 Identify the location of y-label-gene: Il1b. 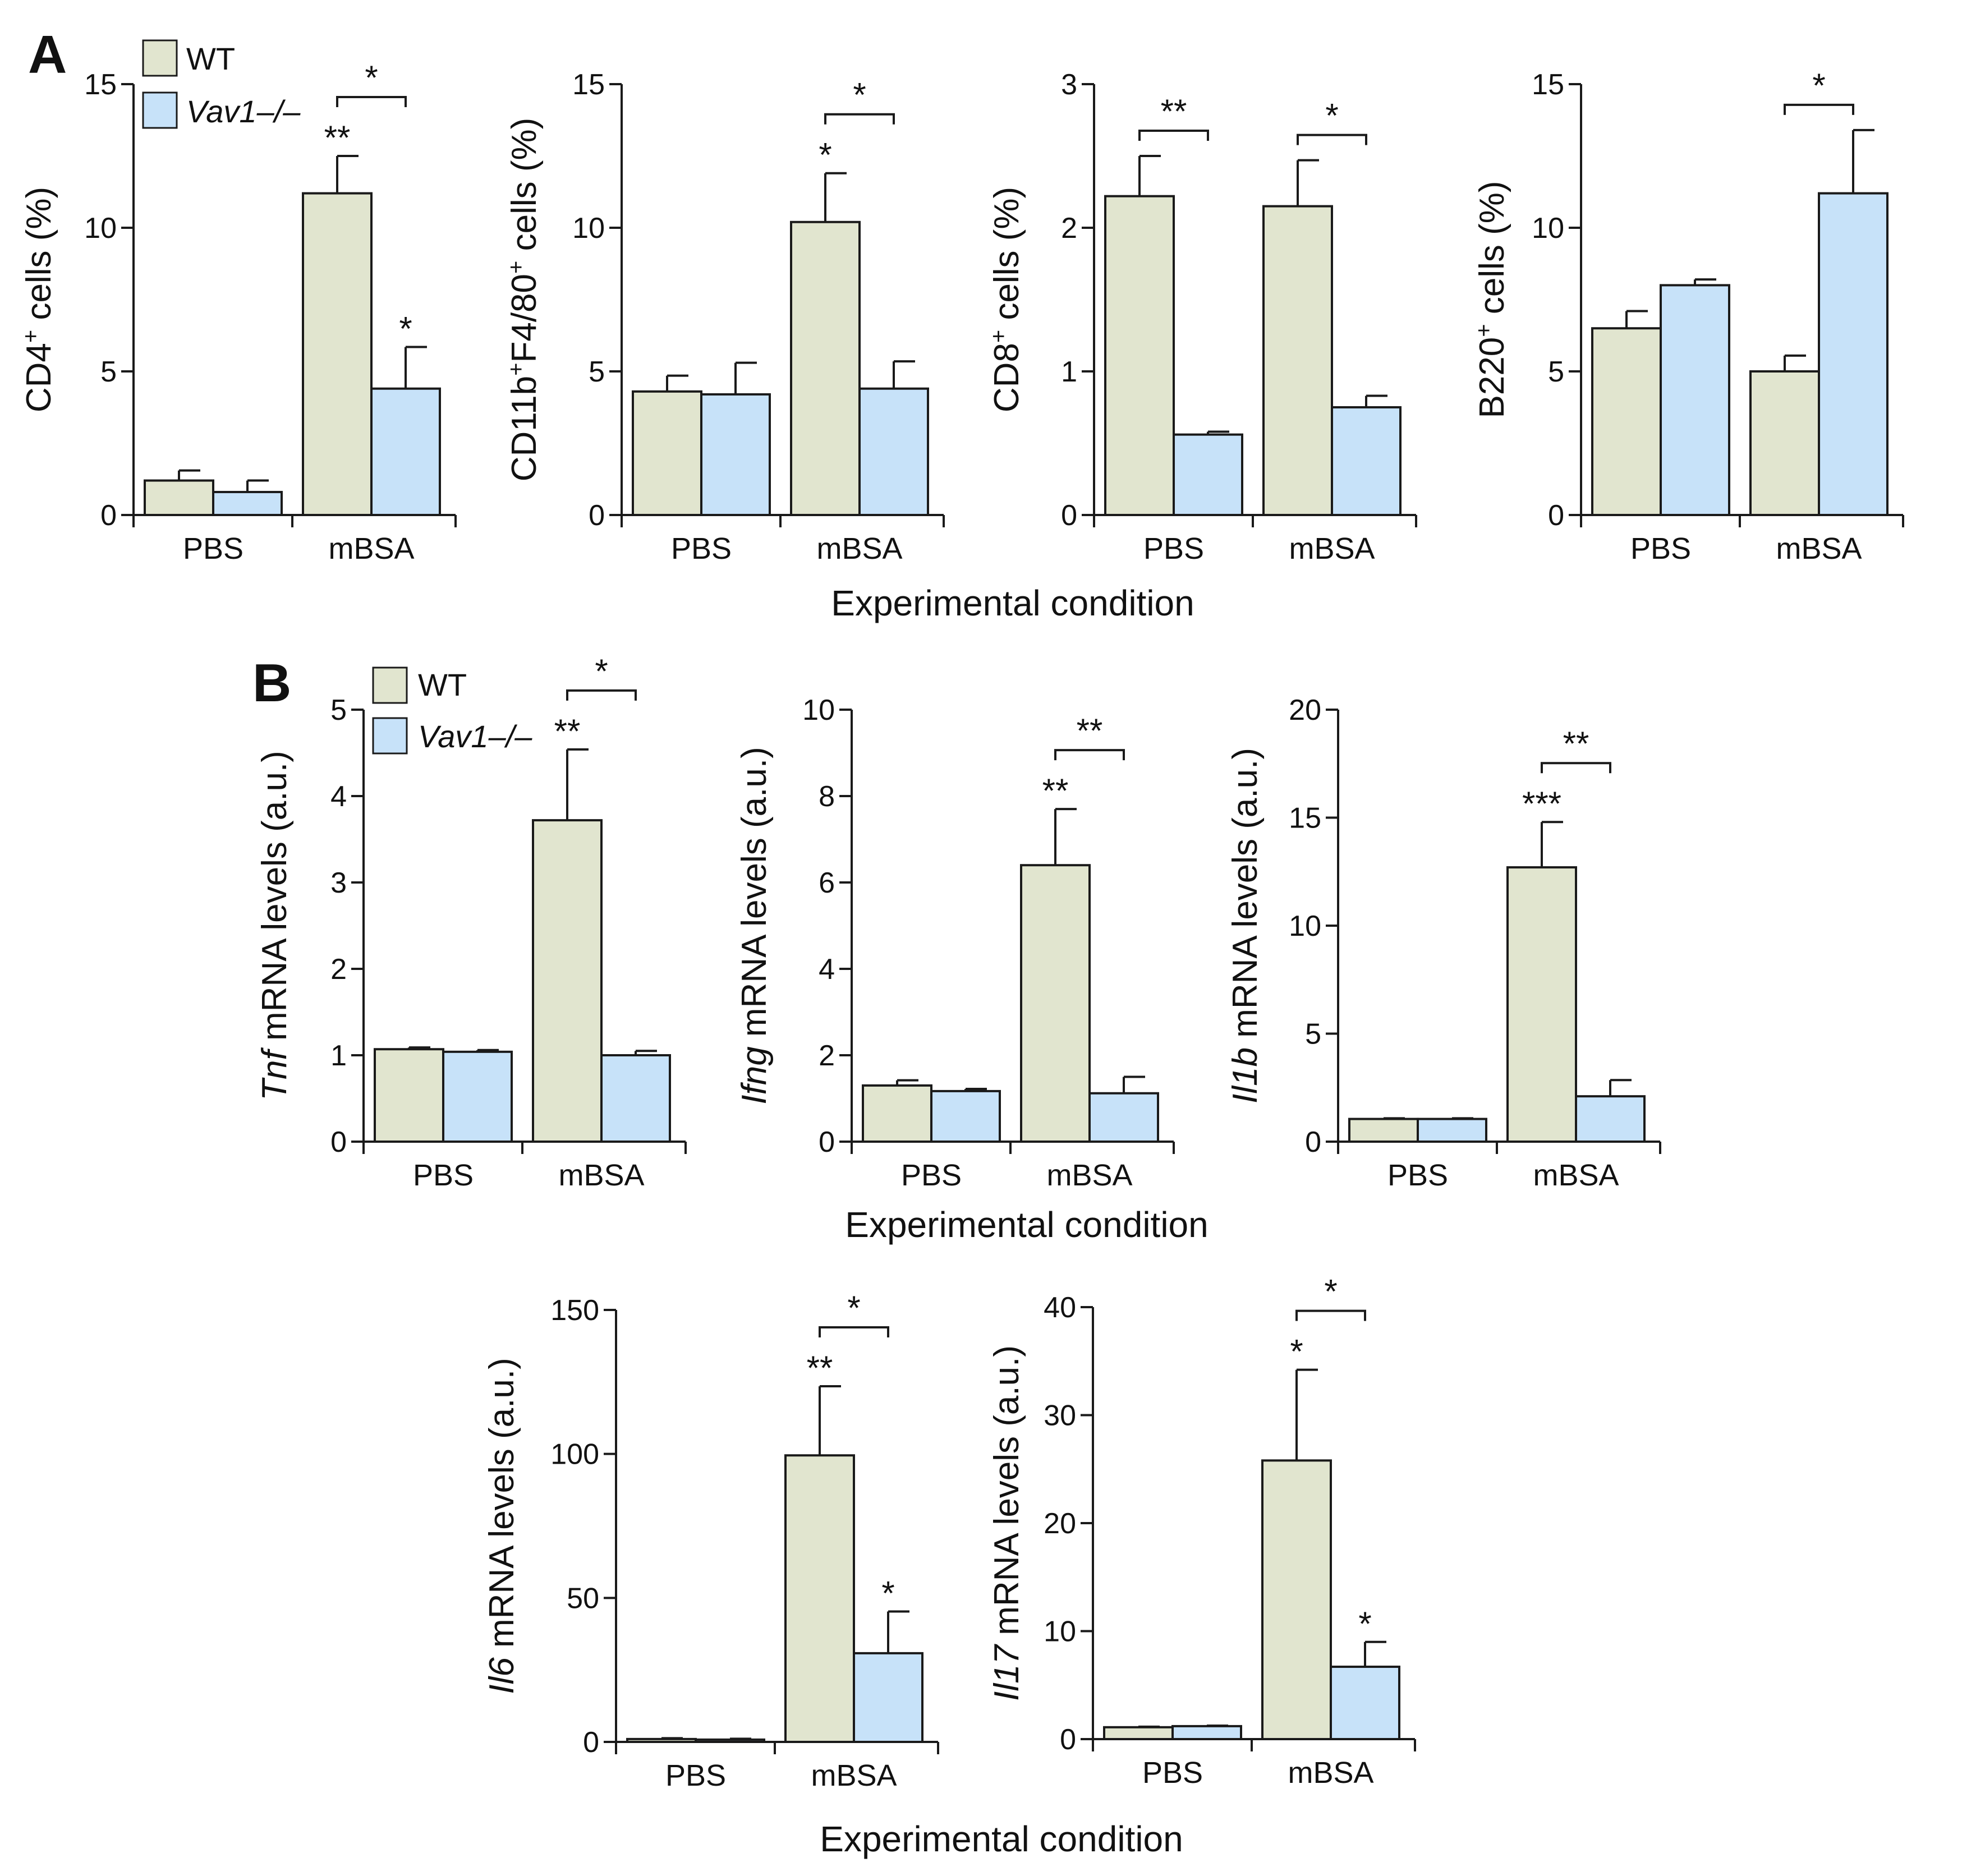
(1245, 1075).